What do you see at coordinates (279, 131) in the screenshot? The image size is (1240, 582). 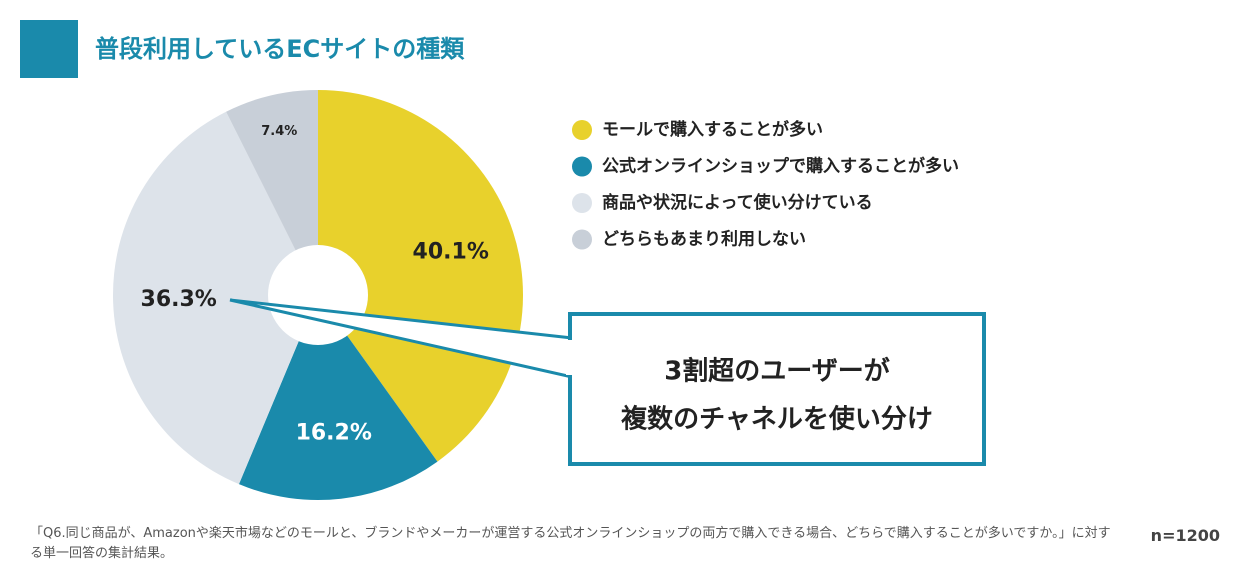 I see `data-label: 7.4%` at bounding box center [279, 131].